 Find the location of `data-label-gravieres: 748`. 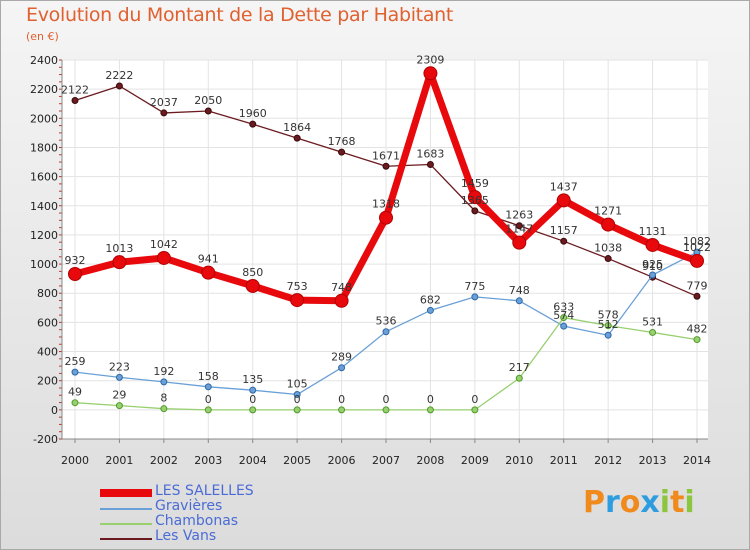

data-label-gravieres: 748 is located at coordinates (519, 290).